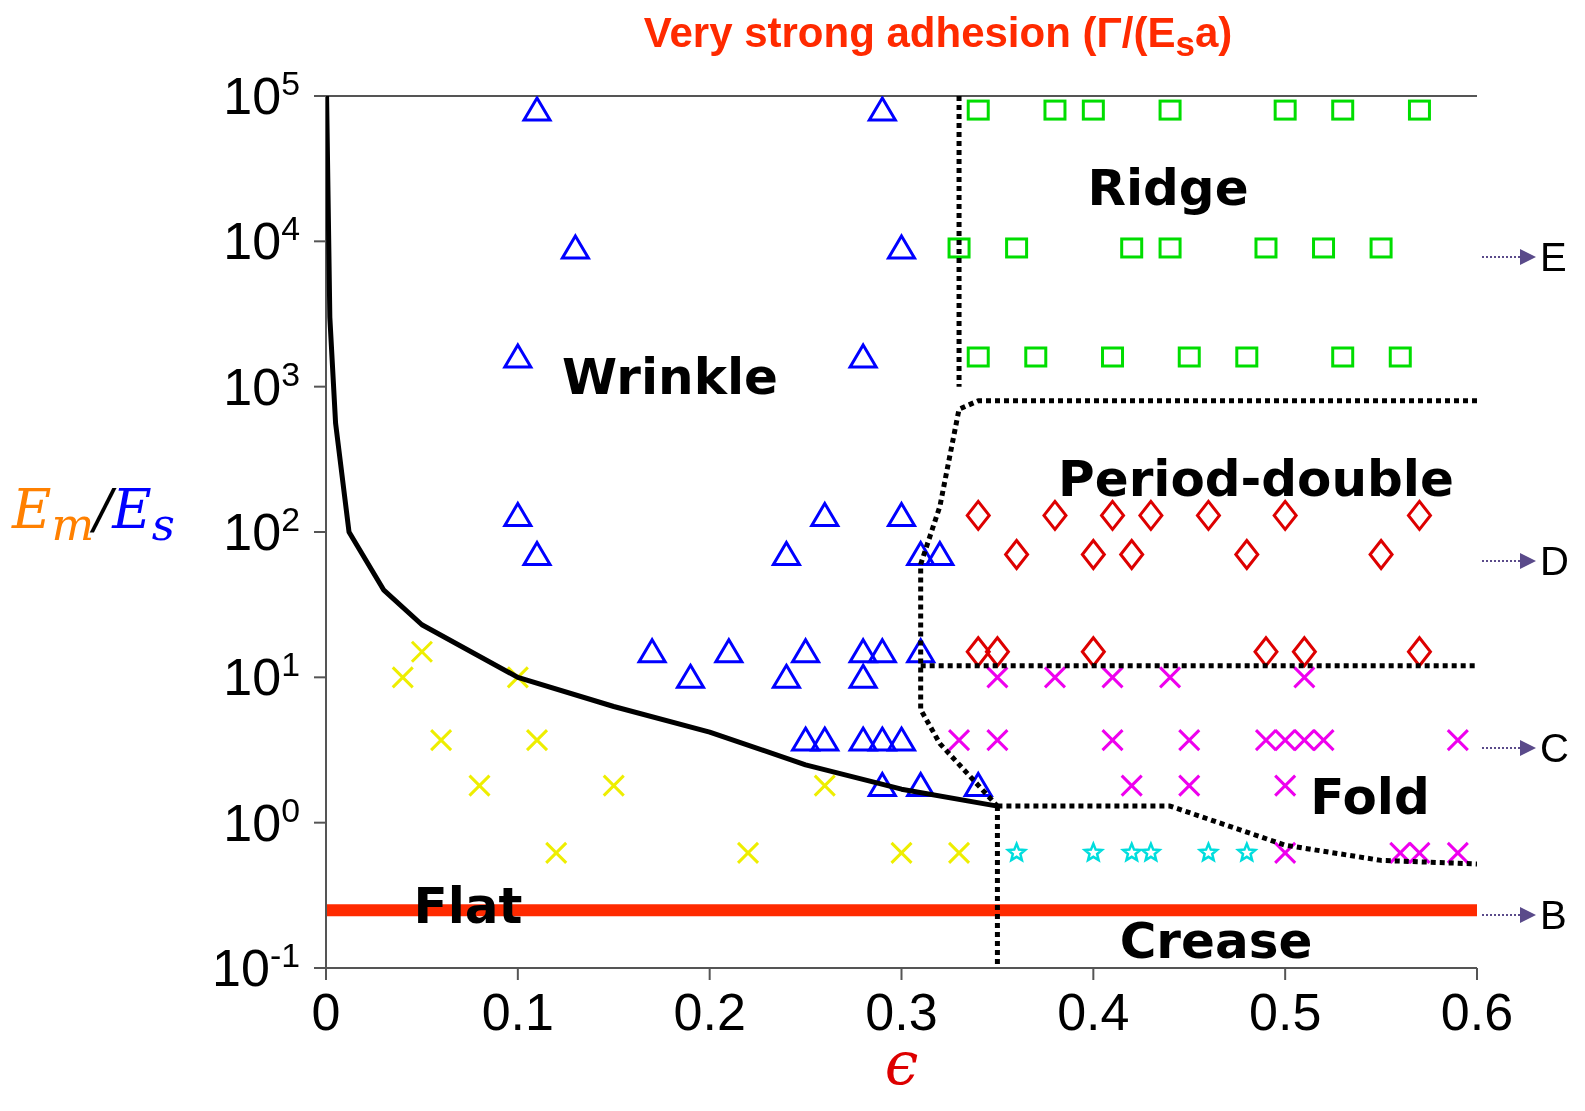 Image resolution: width=1585 pixels, height=1111 pixels. I want to click on annotation: Fold, so click(1370, 797).